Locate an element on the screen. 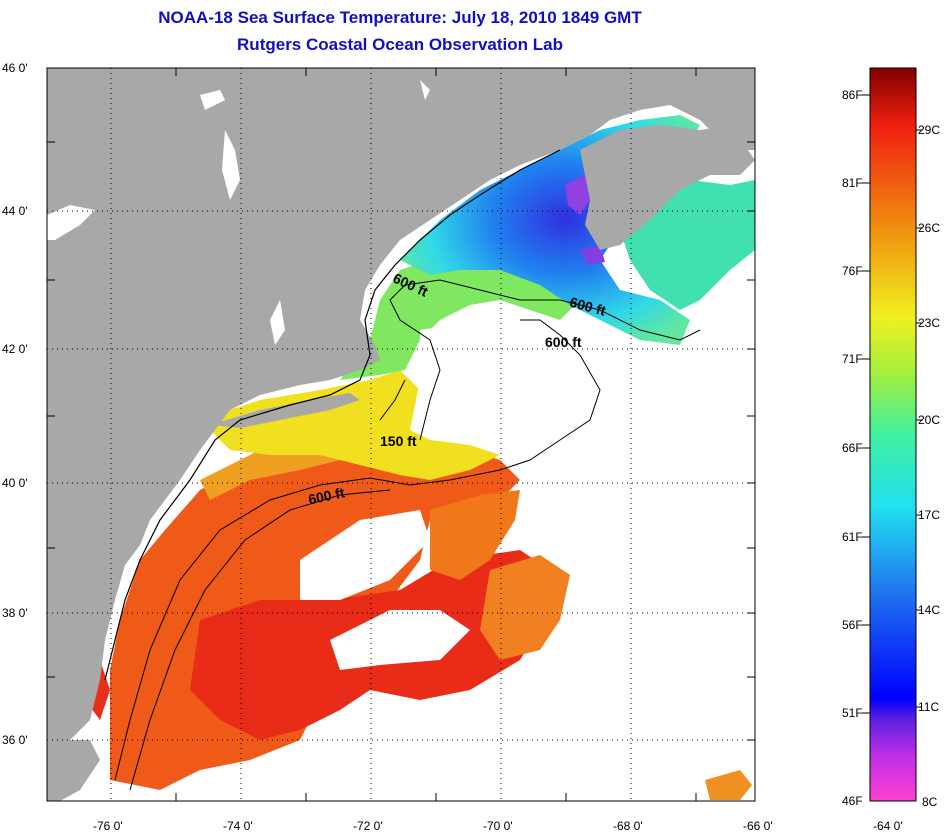 The image size is (944, 840). colorbar-c-17: 17C is located at coordinates (929, 515).